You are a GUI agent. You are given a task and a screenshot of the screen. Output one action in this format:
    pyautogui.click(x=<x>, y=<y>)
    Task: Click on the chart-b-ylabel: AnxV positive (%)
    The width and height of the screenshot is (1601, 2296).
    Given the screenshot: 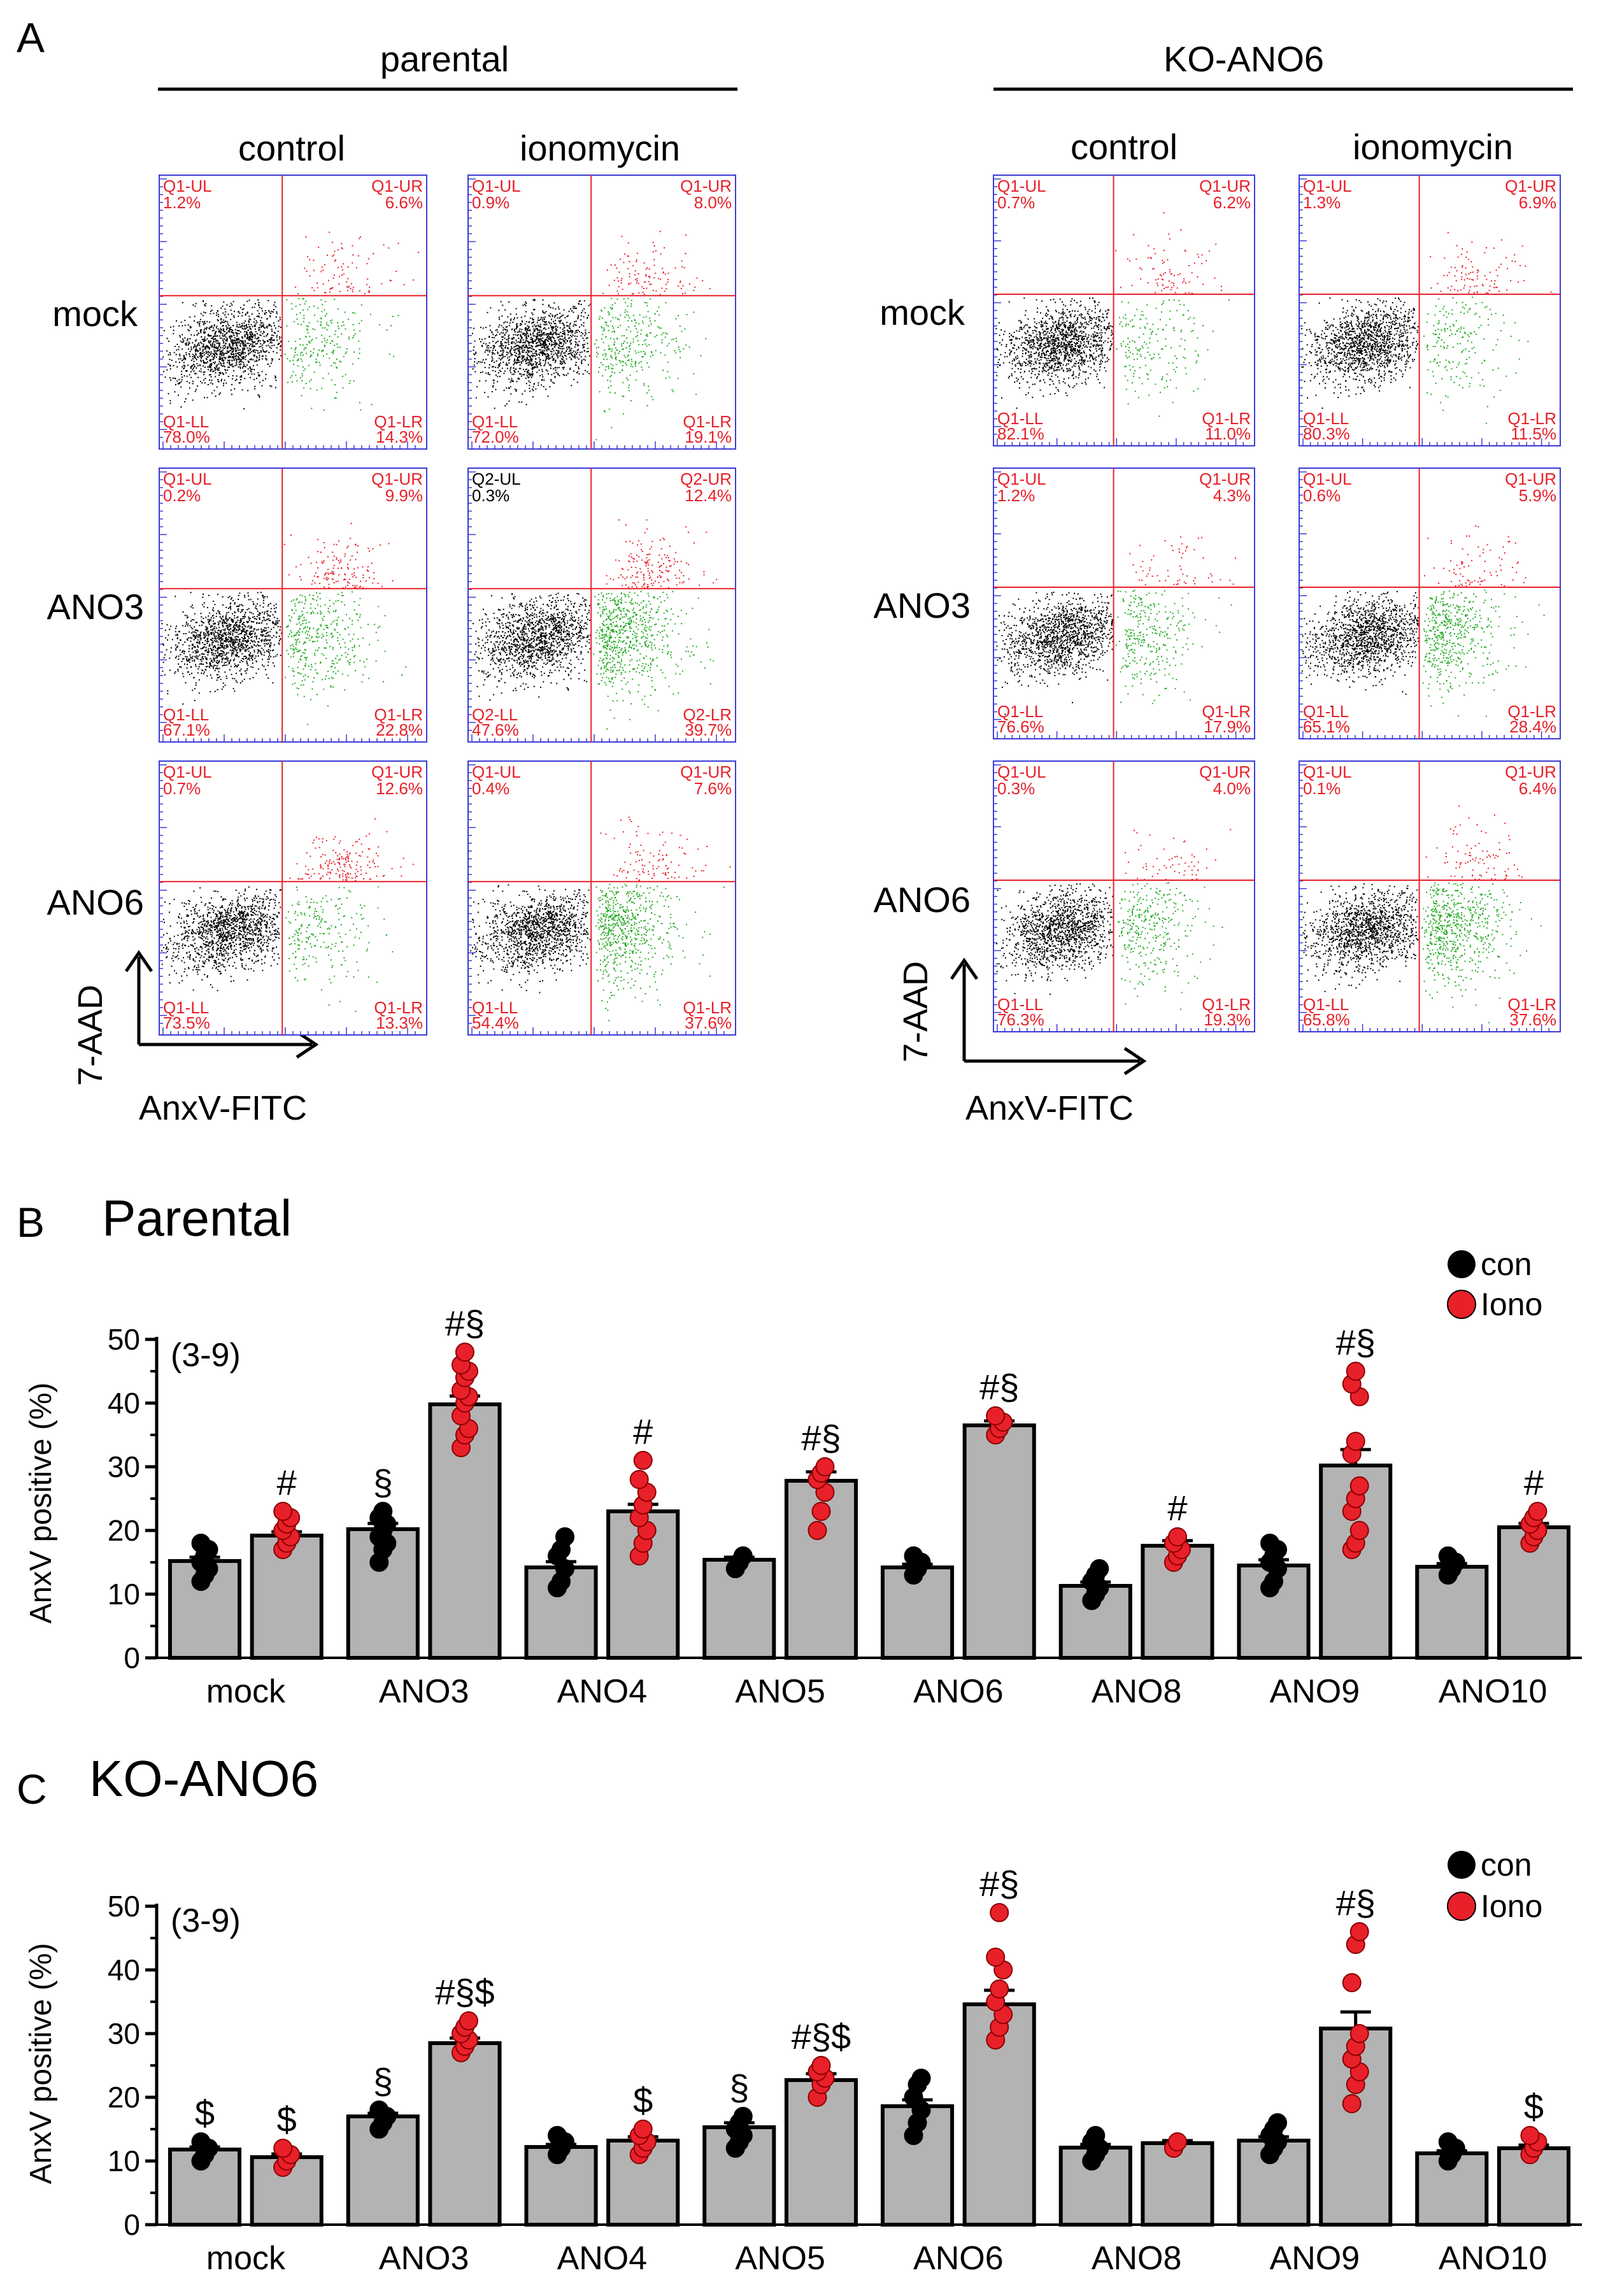 What is the action you would take?
    pyautogui.click(x=41, y=1503)
    